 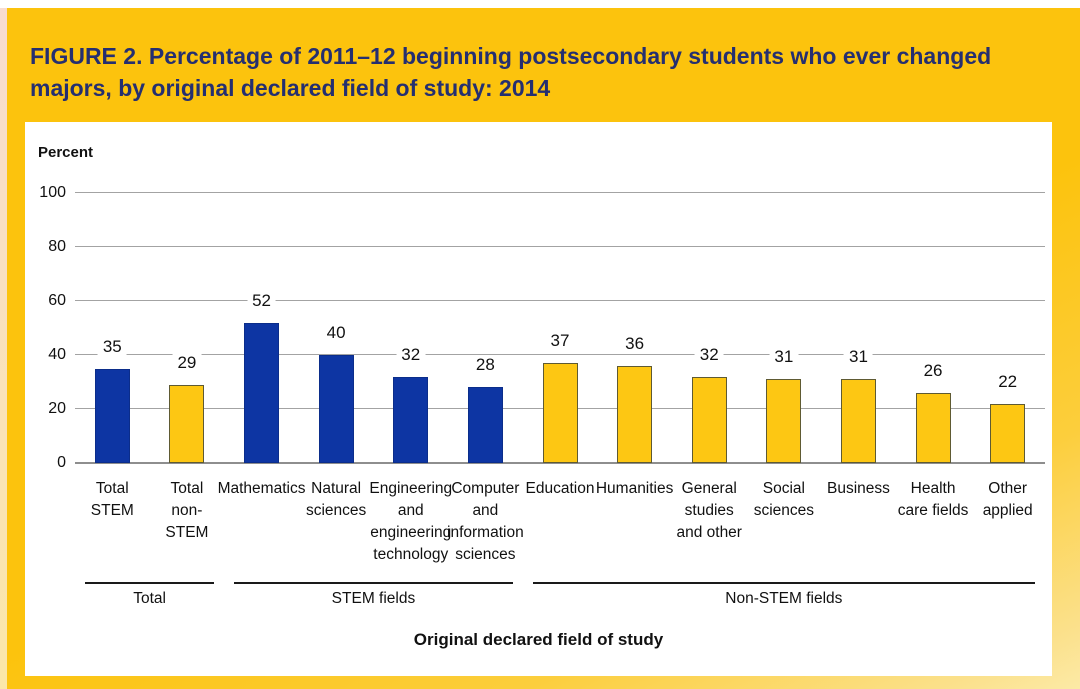 What do you see at coordinates (858, 357) in the screenshot?
I see `value-label-business: 31` at bounding box center [858, 357].